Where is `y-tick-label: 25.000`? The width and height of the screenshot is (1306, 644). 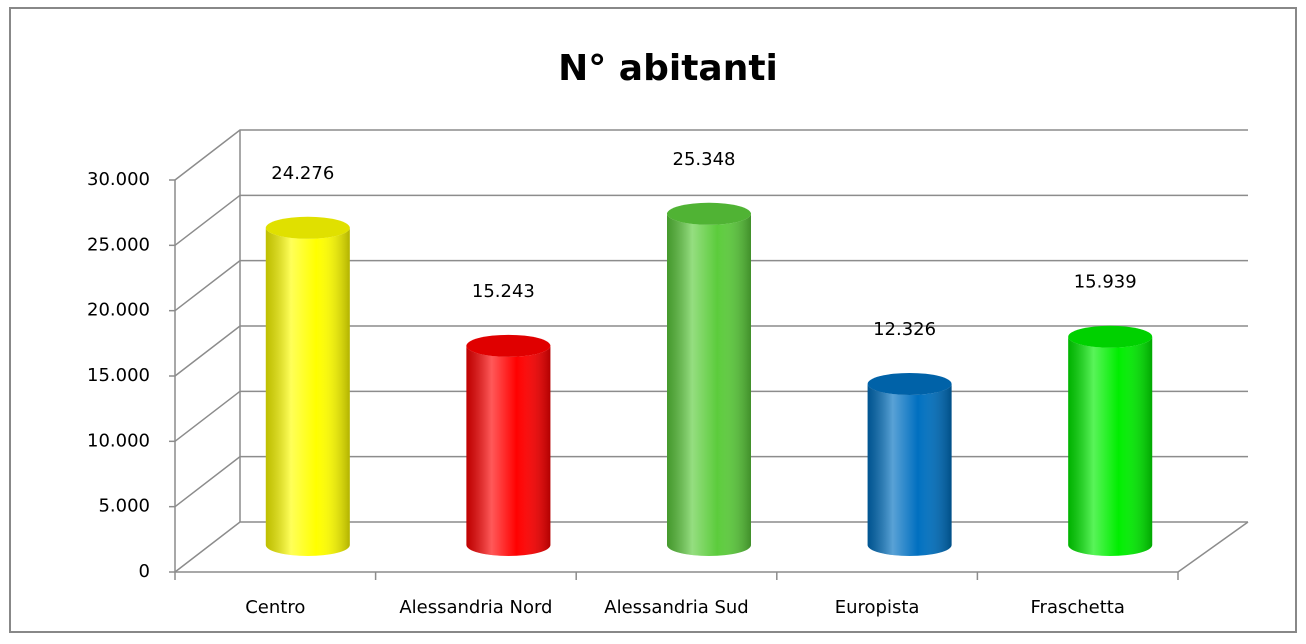
y-tick-label: 25.000 is located at coordinates (118, 244).